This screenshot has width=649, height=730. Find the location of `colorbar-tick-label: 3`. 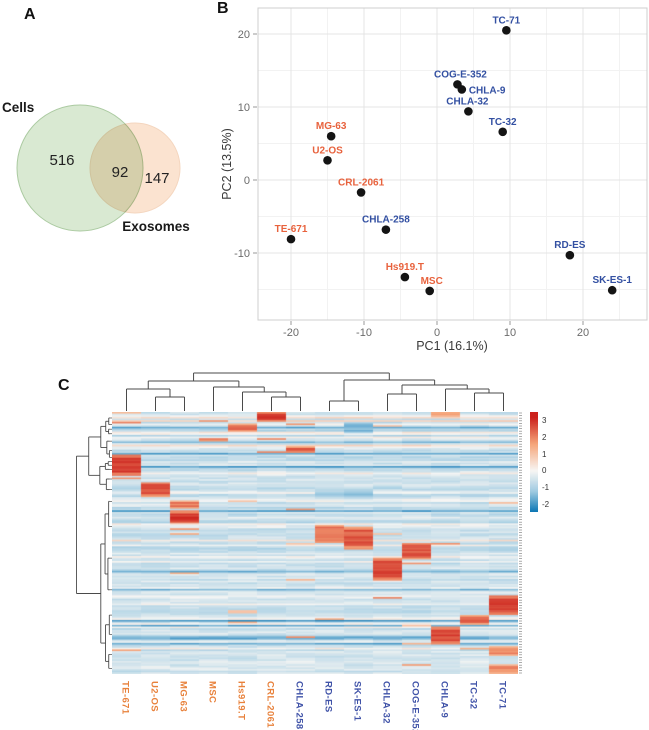

colorbar-tick-label: 3 is located at coordinates (544, 421).